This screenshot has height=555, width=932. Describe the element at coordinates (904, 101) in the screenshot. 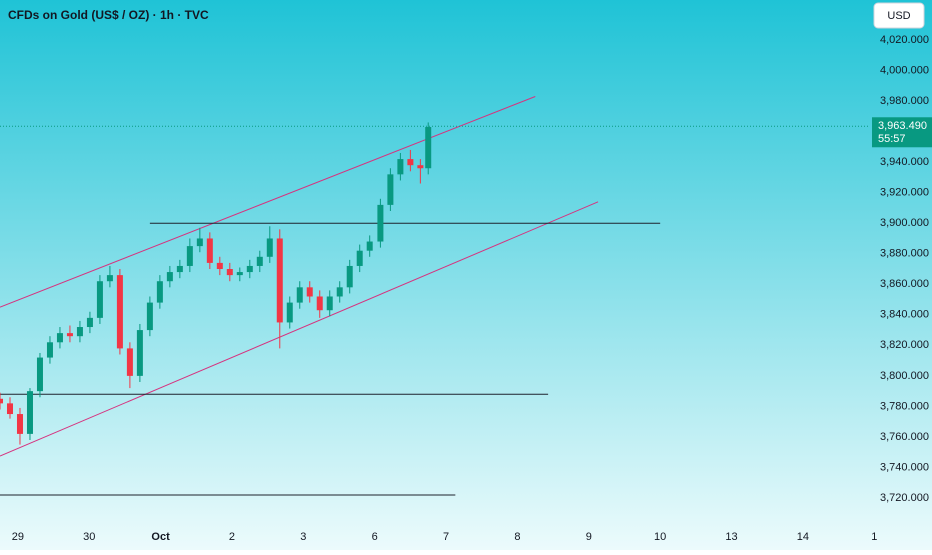

I see `y-tick-label: 3,980.000` at that location.